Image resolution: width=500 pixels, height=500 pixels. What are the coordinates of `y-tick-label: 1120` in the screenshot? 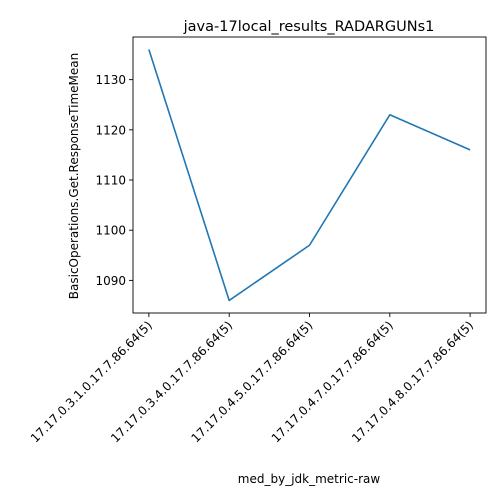 It's located at (110, 130).